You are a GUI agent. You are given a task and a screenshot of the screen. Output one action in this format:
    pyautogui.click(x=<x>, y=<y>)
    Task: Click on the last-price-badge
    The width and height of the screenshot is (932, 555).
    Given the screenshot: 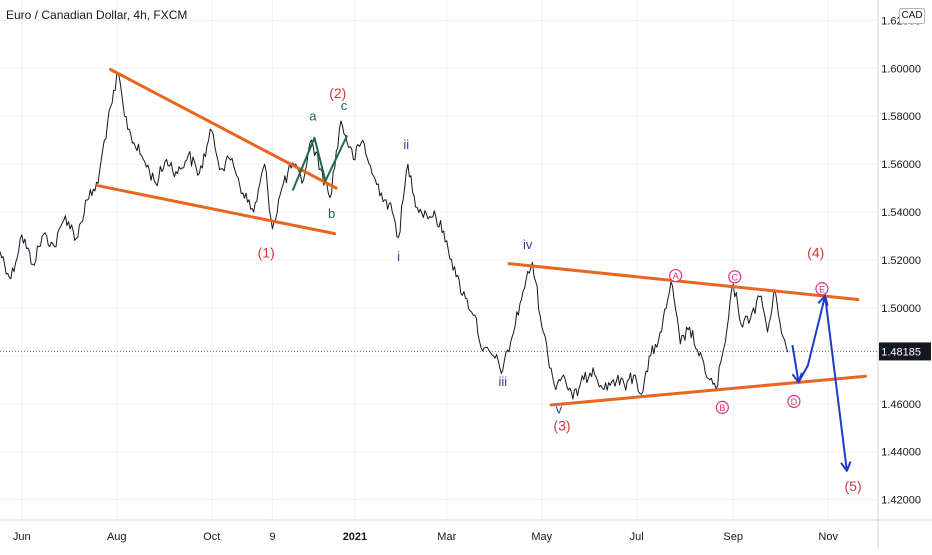 What is the action you would take?
    pyautogui.click(x=905, y=351)
    